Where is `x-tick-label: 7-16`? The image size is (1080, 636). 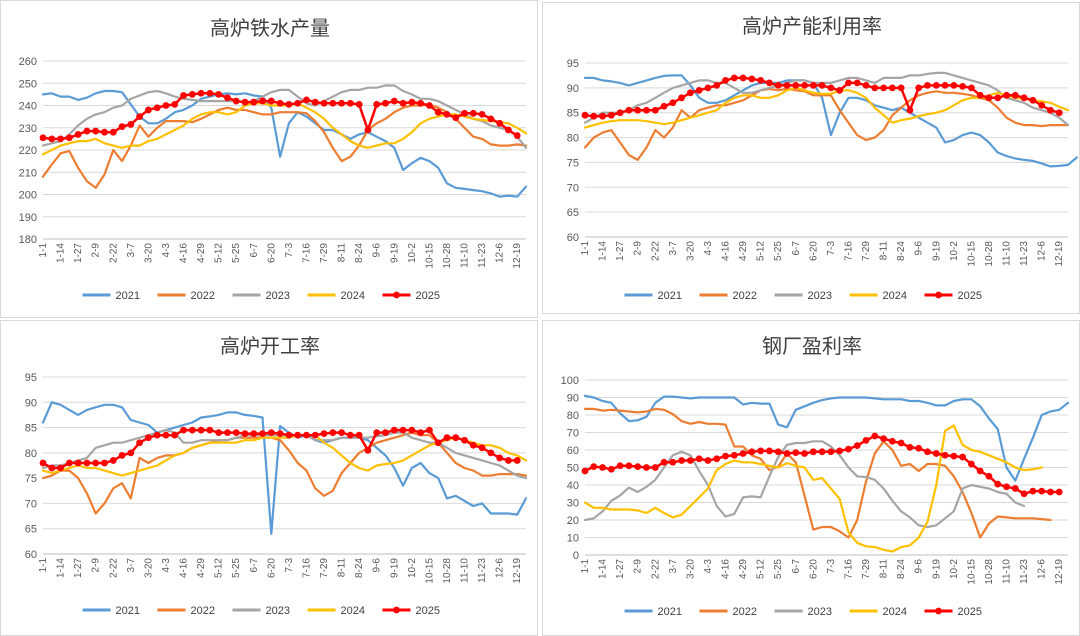
x-tick-label: 7-16 is located at coordinates (848, 251).